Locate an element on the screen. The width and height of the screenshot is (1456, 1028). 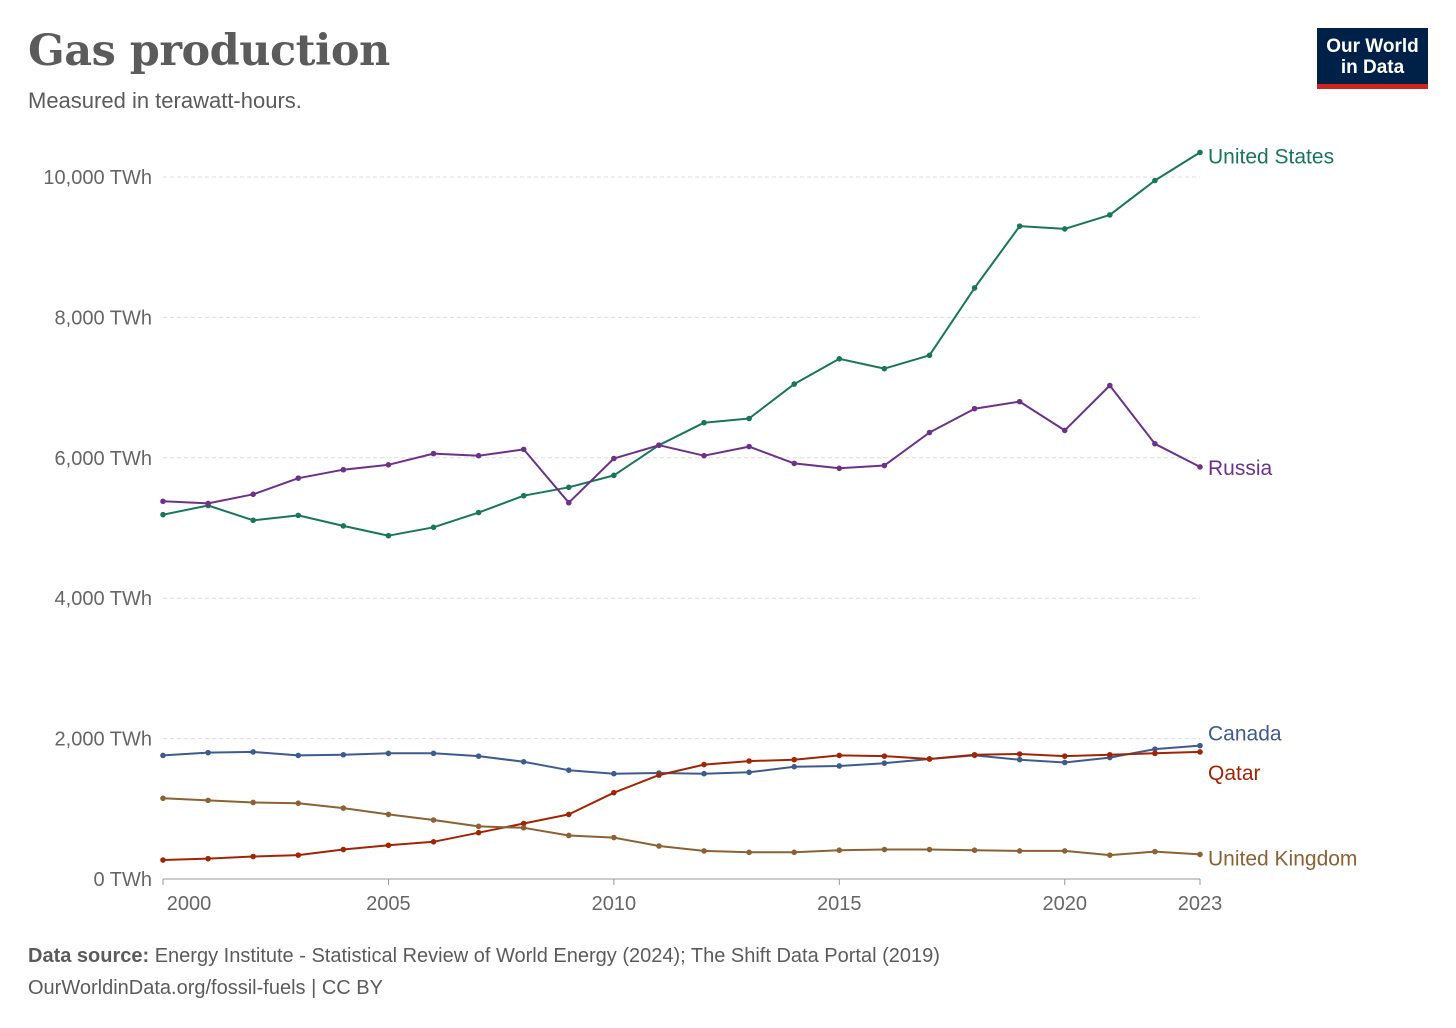
x-tick-label: 2020 is located at coordinates (1064, 904).